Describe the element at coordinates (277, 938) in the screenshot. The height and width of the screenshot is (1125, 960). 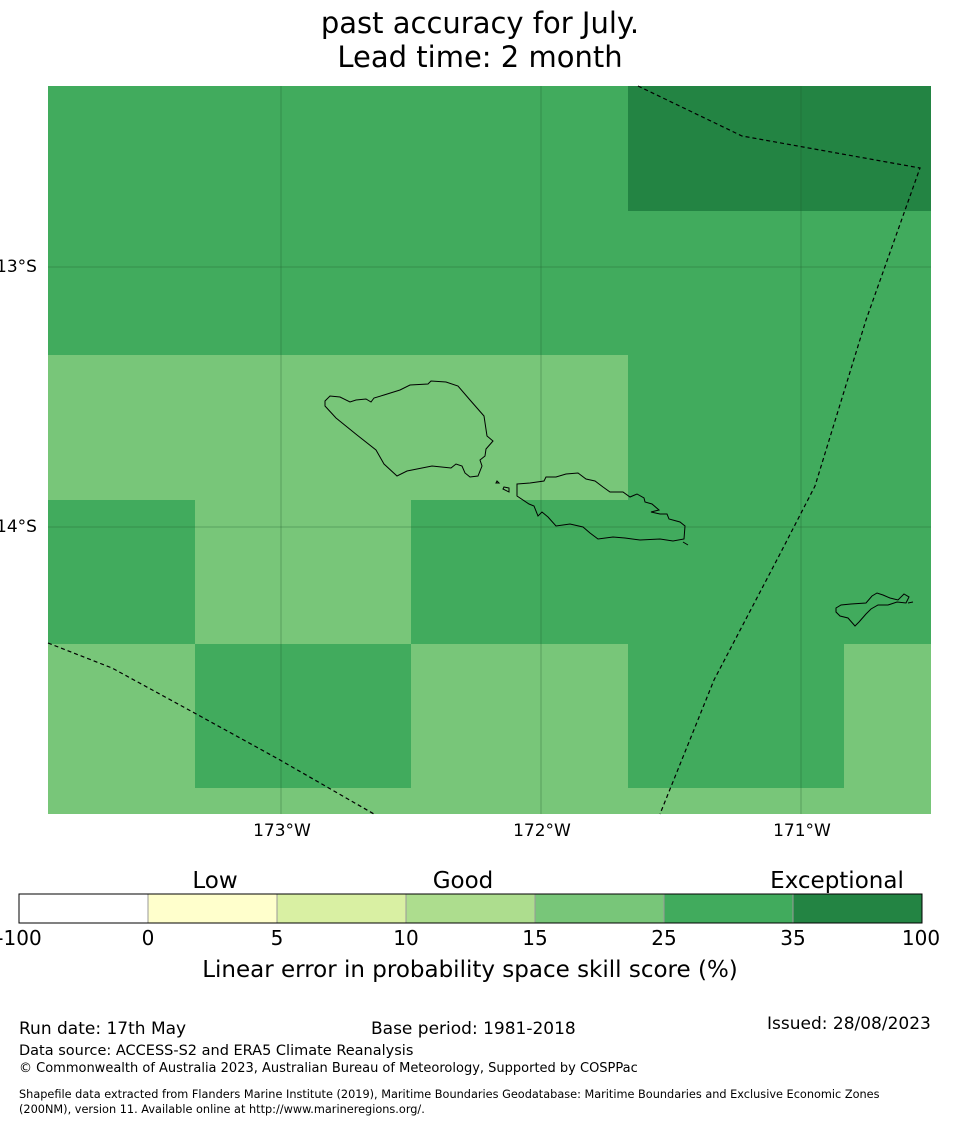
I see `colorbar-tick: 5` at that location.